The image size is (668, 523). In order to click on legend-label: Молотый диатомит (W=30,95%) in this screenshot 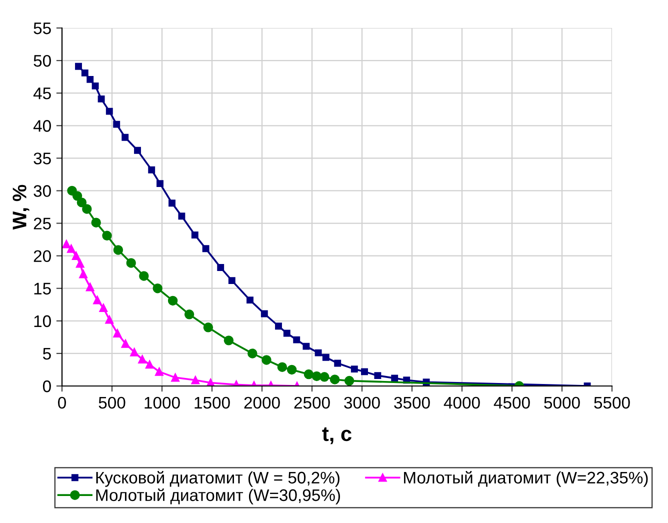, I will do `click(218, 496)`.